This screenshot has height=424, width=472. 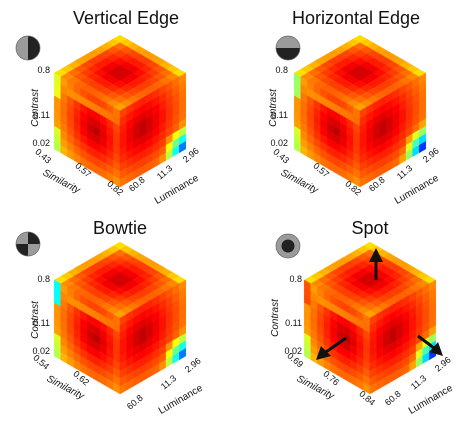 I want to click on vertical-edge-icon, so click(x=28, y=48).